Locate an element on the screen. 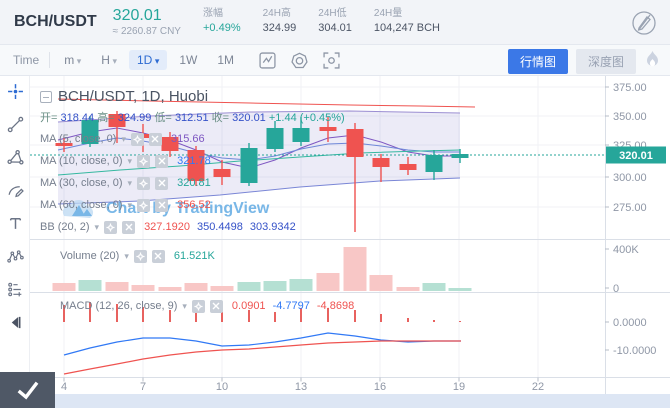 The height and width of the screenshot is (408, 670). collapse-legend-icon is located at coordinates (46, 96).